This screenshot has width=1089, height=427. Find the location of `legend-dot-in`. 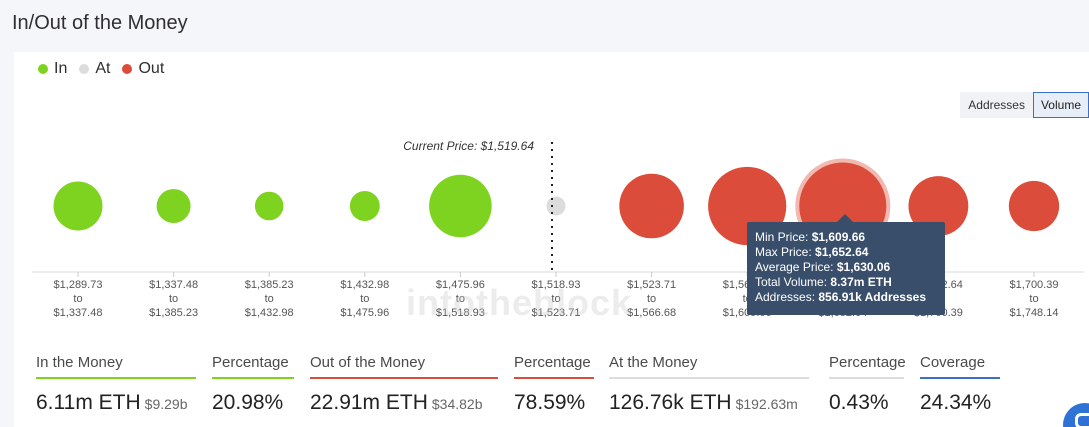

legend-dot-in is located at coordinates (43, 69).